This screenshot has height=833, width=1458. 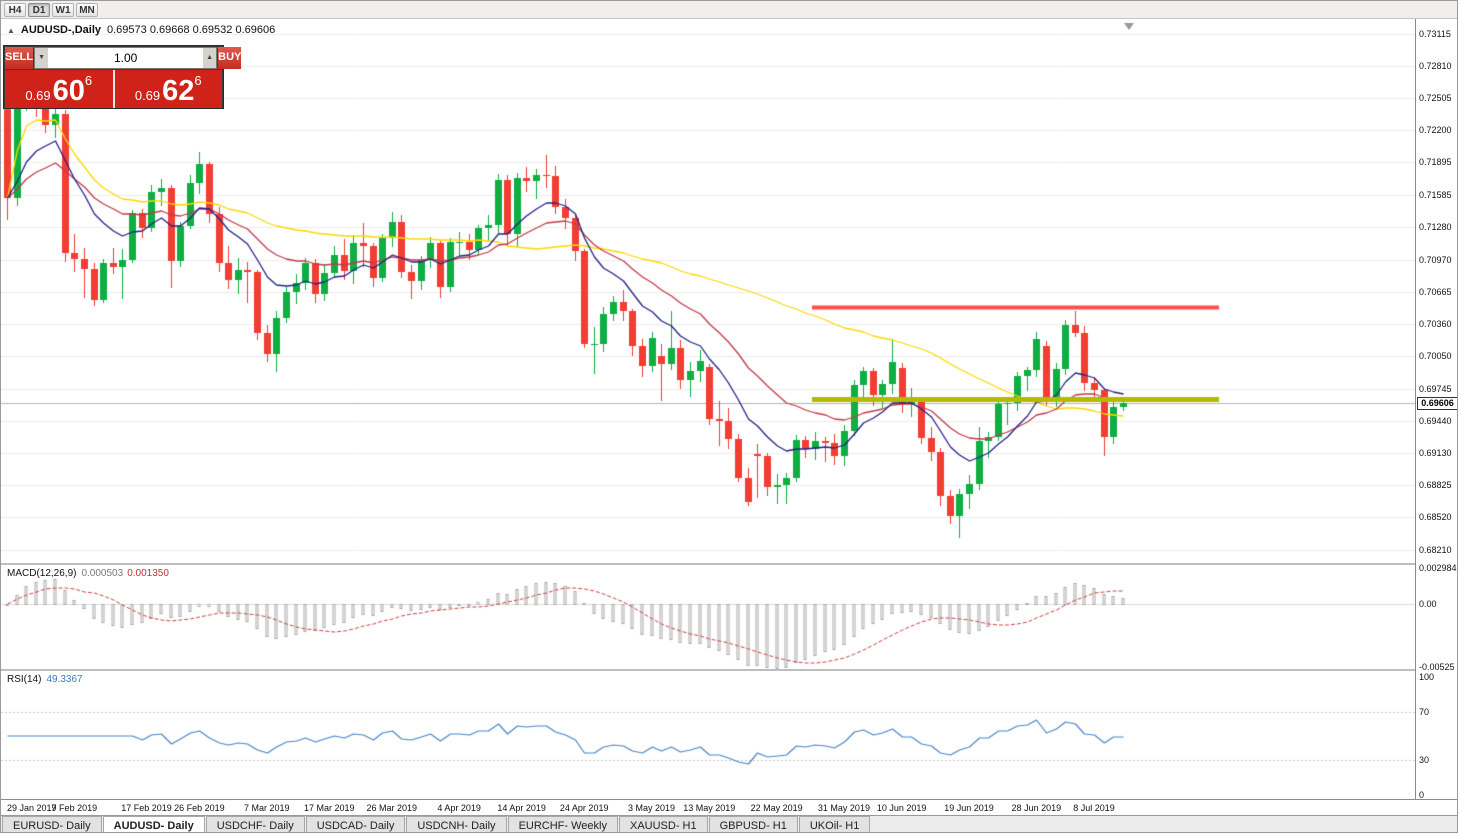 I want to click on chart-tab-audusd-daily: AUDUSD- Daily, so click(x=153, y=824).